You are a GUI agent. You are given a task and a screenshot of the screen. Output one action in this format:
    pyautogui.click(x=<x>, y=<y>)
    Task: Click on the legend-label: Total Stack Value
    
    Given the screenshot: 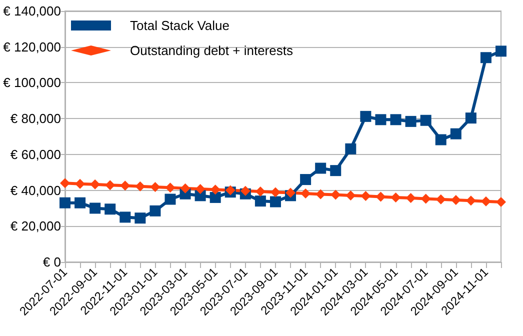 What is the action you would take?
    pyautogui.click(x=180, y=25)
    